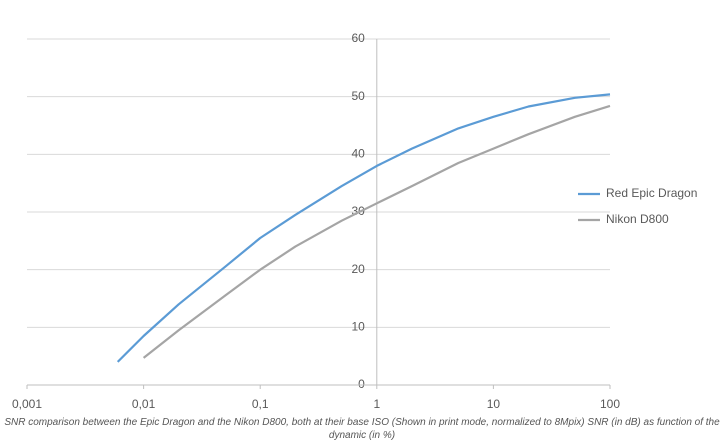  I want to click on legend-label: Nikon D800, so click(637, 219).